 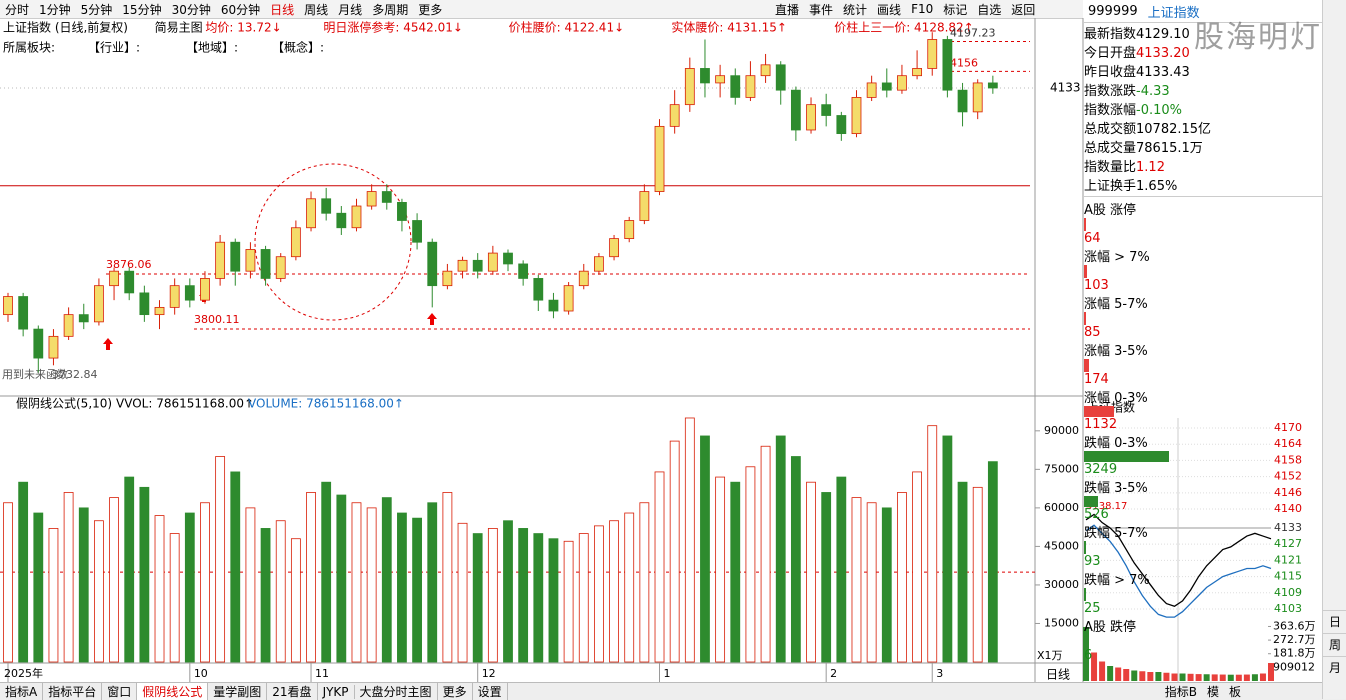 I want to click on breadth-row: 跌幅 5-7% 93, so click(x=1203, y=545).